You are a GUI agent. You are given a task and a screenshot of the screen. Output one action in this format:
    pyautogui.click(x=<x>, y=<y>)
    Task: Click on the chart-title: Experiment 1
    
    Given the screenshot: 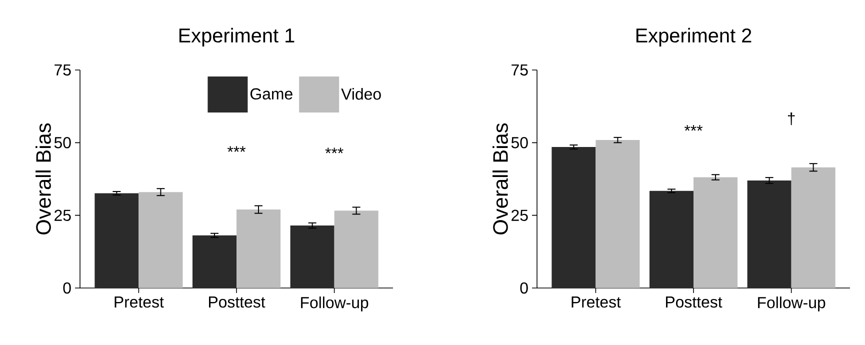 What is the action you would take?
    pyautogui.click(x=236, y=37)
    